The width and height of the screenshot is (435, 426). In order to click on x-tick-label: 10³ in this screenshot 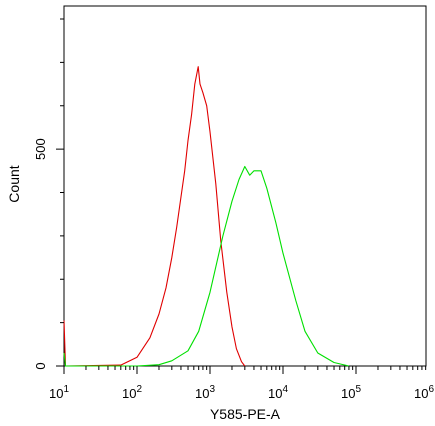, I will do `click(205, 392)`.